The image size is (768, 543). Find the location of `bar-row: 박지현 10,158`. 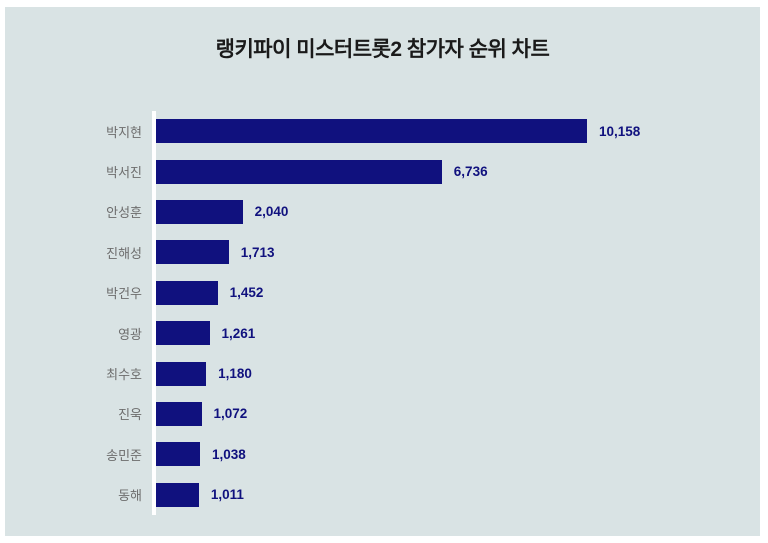

bar-row: 박지현 10,158 is located at coordinates (433, 131).